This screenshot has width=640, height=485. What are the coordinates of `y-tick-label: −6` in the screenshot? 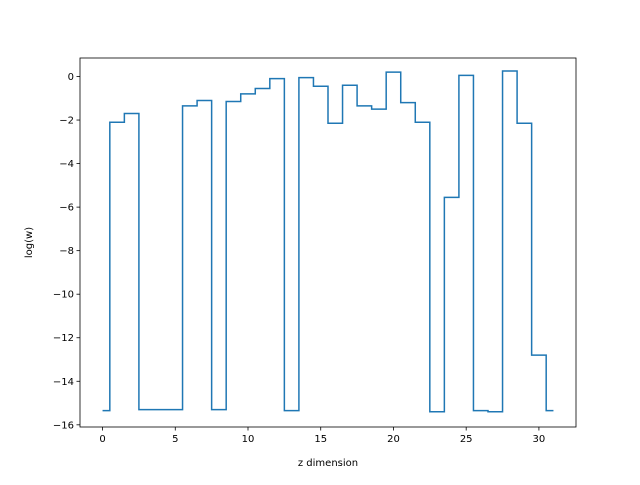 It's located at (66, 208).